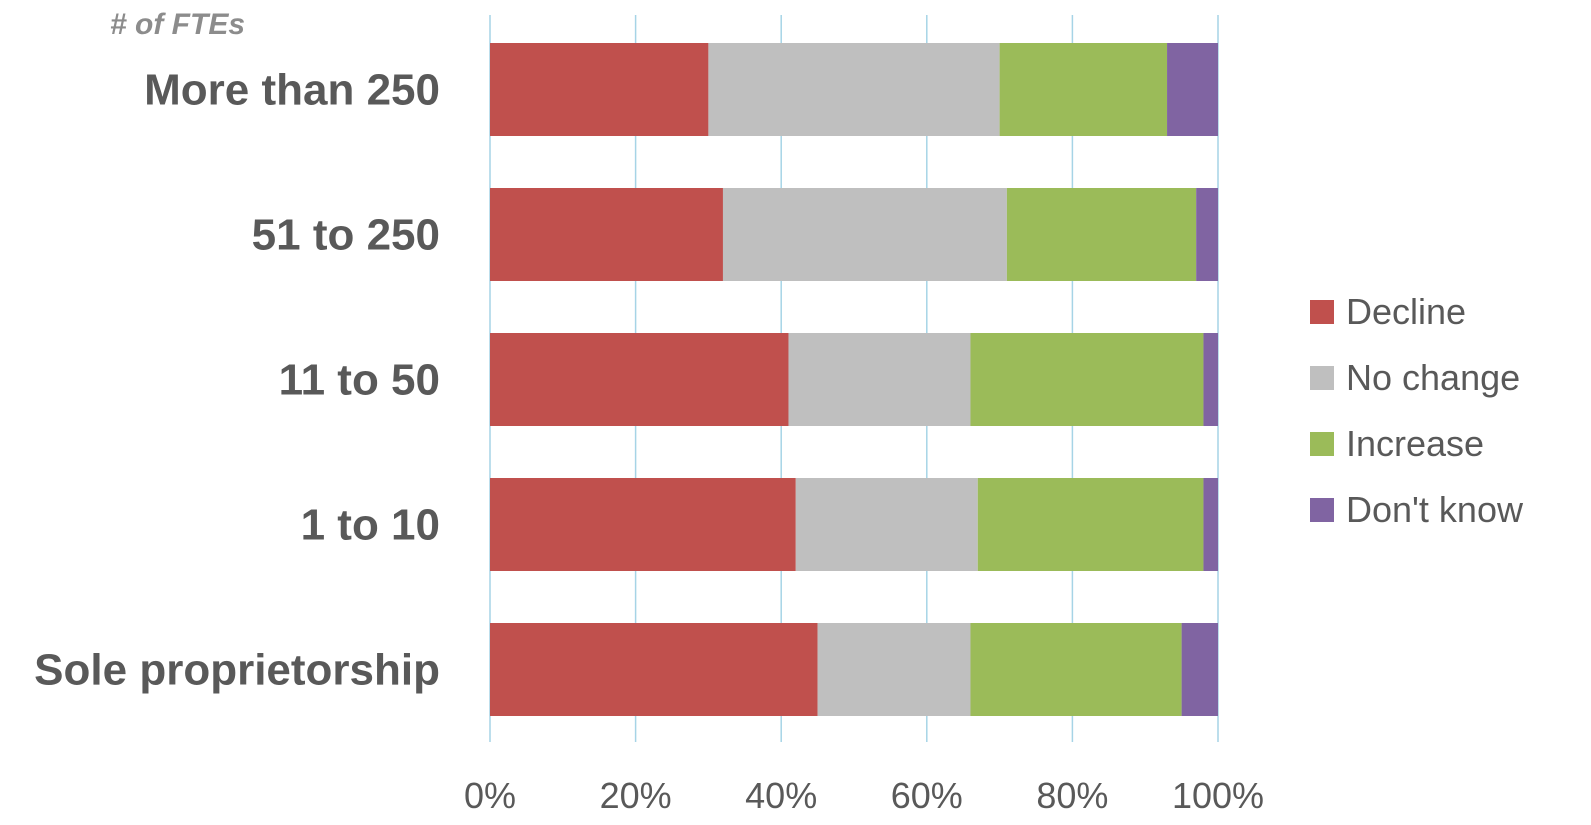  What do you see at coordinates (1218, 795) in the screenshot?
I see `x-tick-label: 100%` at bounding box center [1218, 795].